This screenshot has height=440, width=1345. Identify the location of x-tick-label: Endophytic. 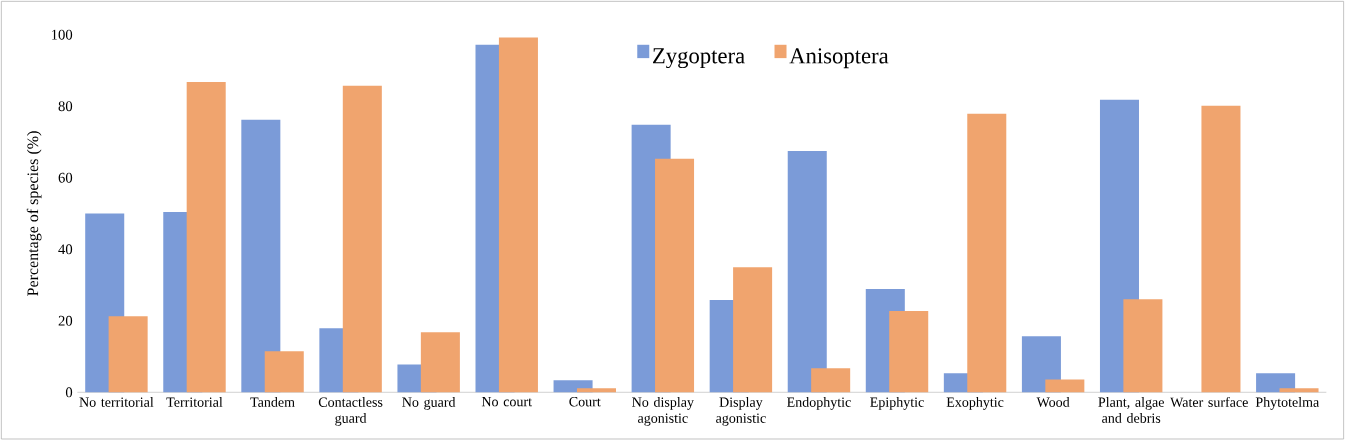
(819, 403).